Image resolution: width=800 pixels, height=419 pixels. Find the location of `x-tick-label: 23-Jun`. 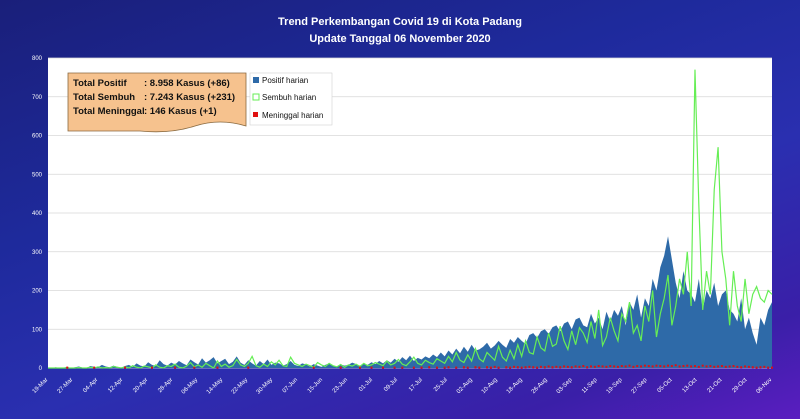

x-tick-label: 23-Jun is located at coordinates (340, 385).